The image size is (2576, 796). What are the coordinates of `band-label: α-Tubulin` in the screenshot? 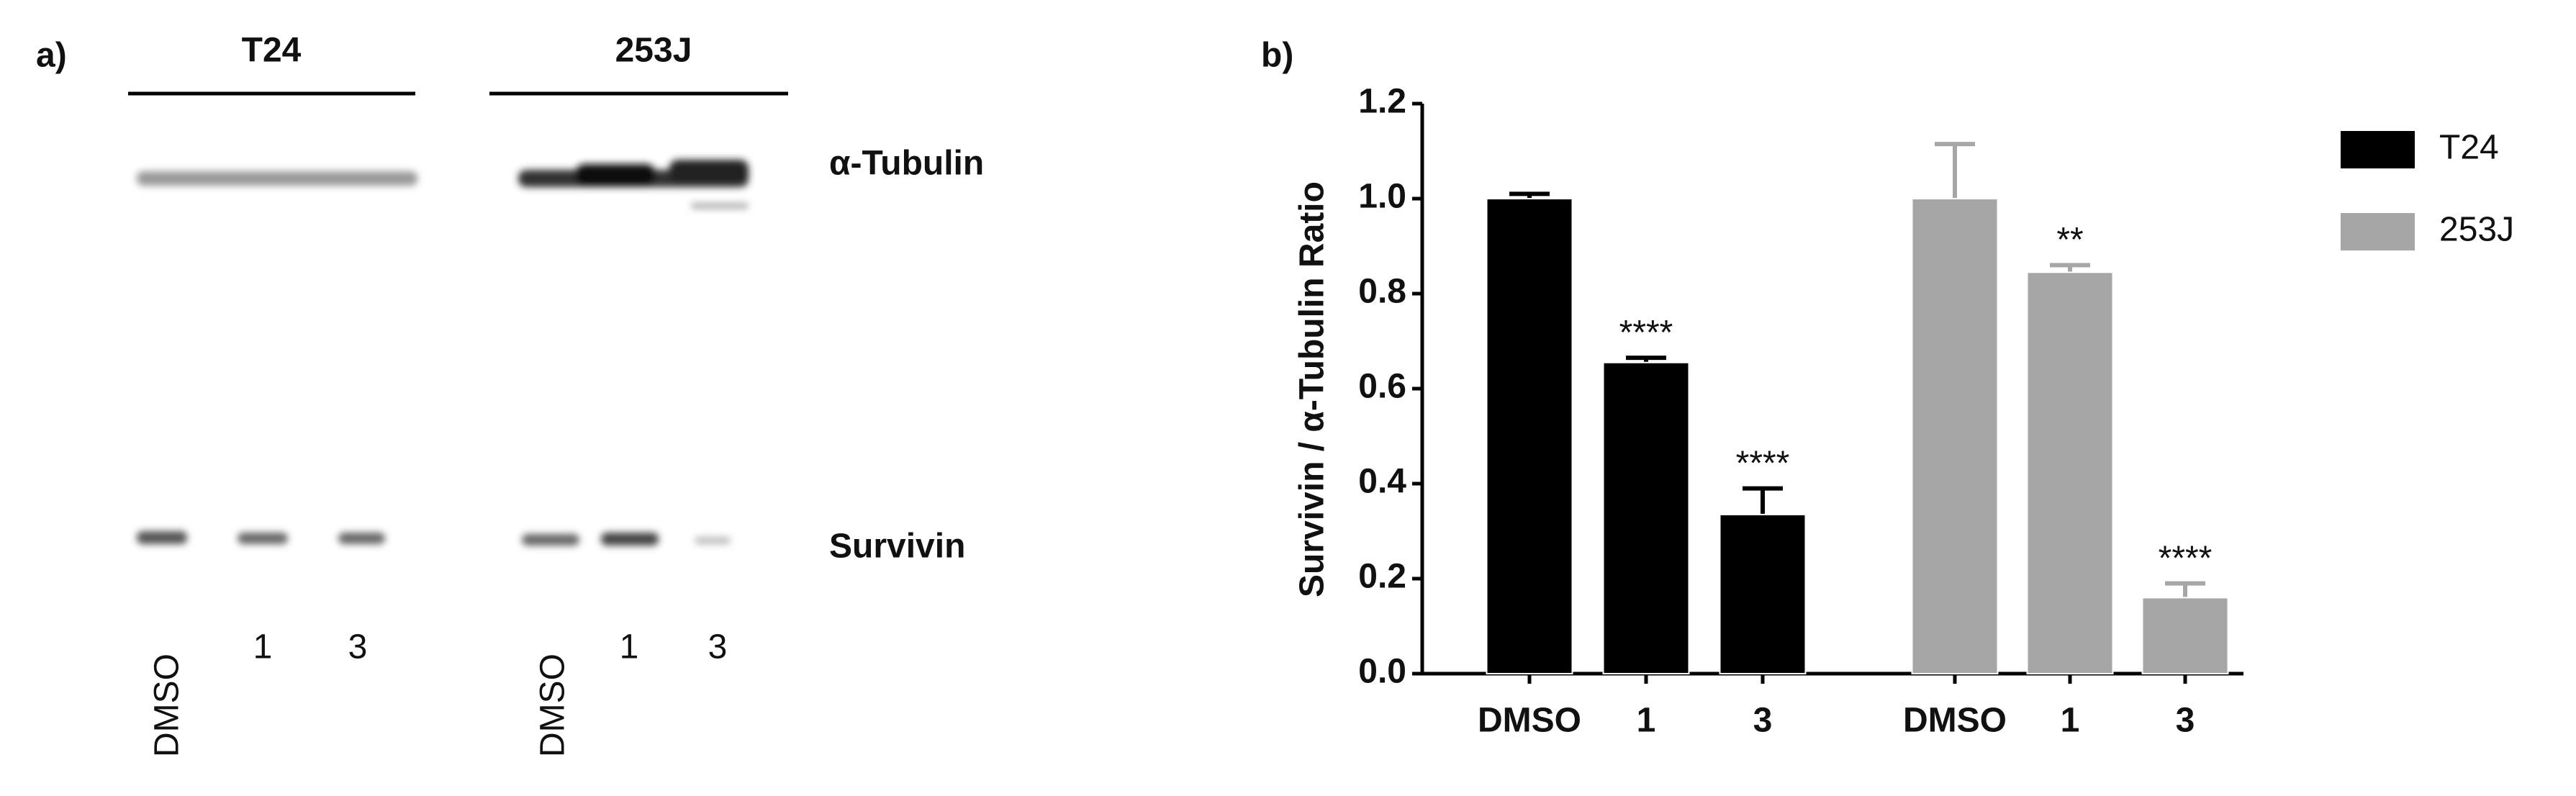 It's located at (907, 164).